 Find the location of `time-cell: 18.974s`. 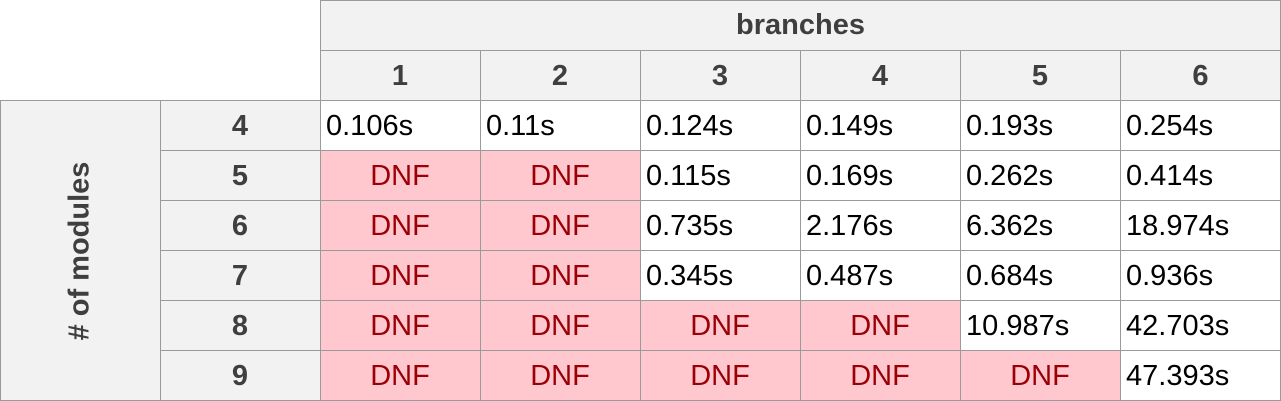

time-cell: 18.974s is located at coordinates (1200, 226).